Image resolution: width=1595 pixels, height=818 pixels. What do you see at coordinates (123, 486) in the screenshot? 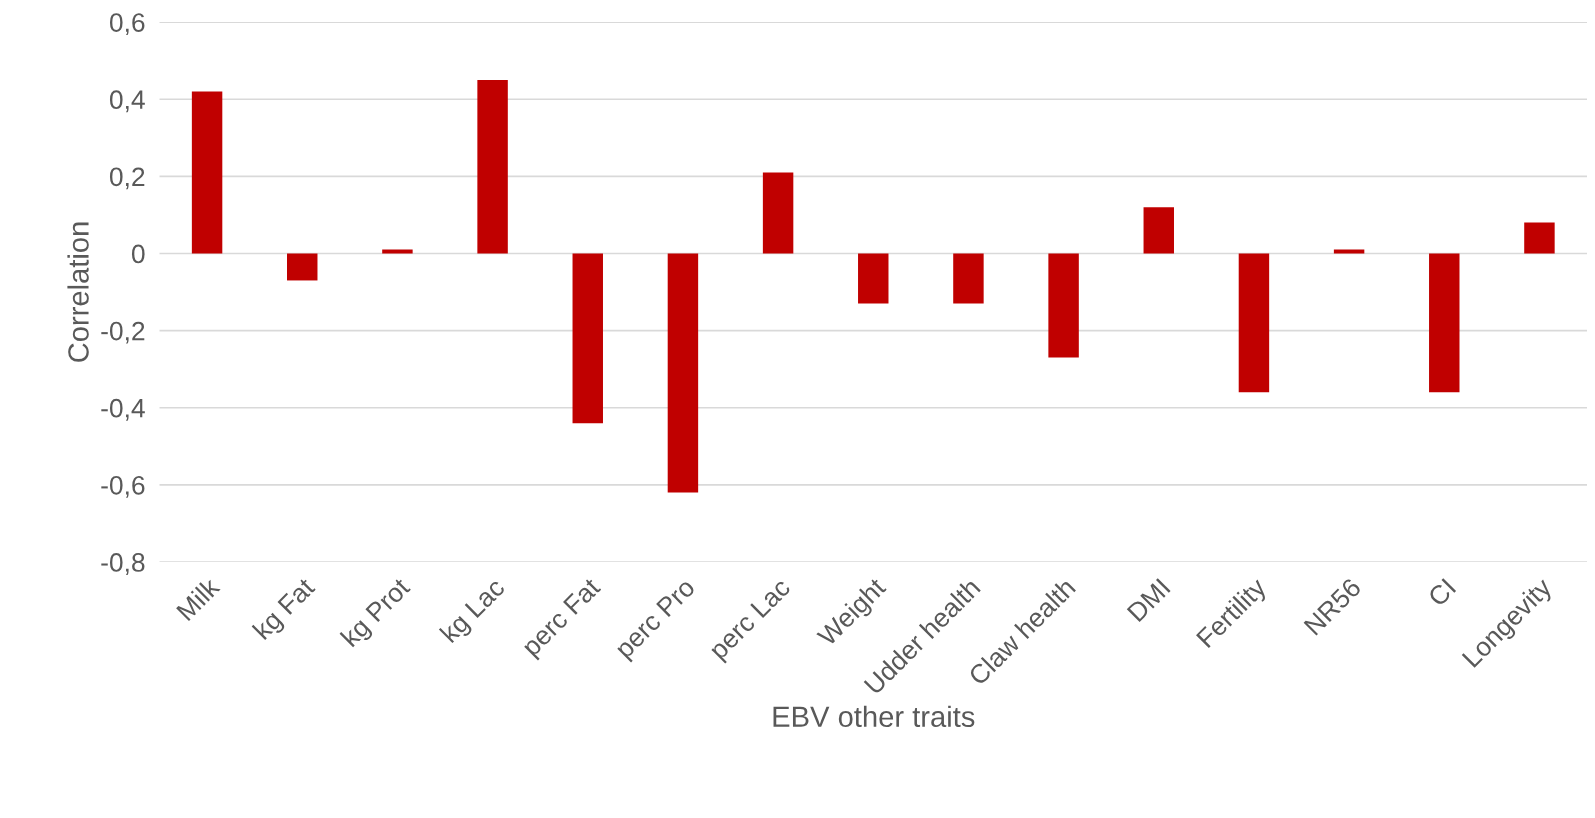
I see `y-tick-label: -0,6` at bounding box center [123, 486].